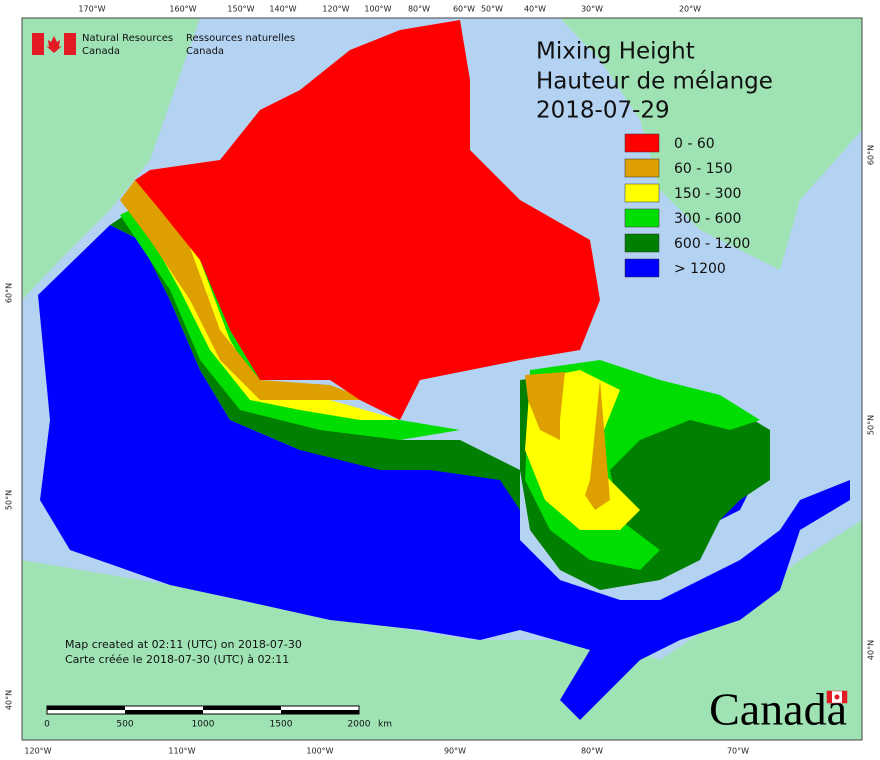 The height and width of the screenshot is (760, 880). What do you see at coordinates (181, 751) in the screenshot?
I see `lon-label-bottom: 110°W` at bounding box center [181, 751].